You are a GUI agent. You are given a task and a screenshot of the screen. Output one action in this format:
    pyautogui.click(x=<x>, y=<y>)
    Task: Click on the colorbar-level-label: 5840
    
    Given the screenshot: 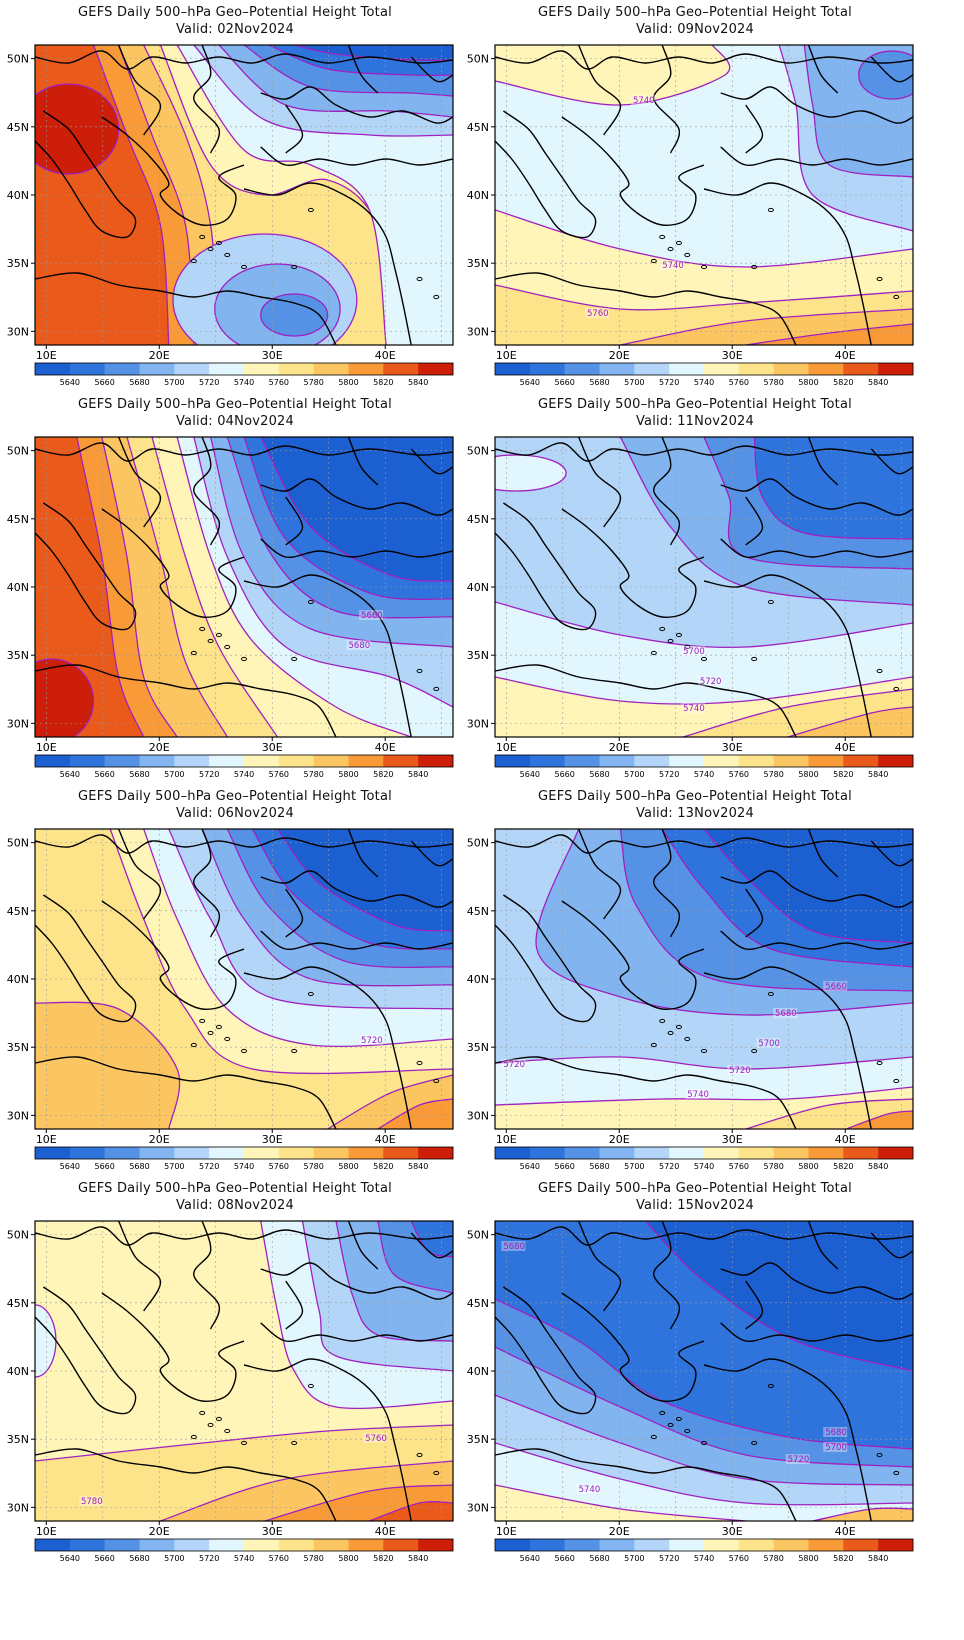 What is the action you would take?
    pyautogui.click(x=418, y=1166)
    